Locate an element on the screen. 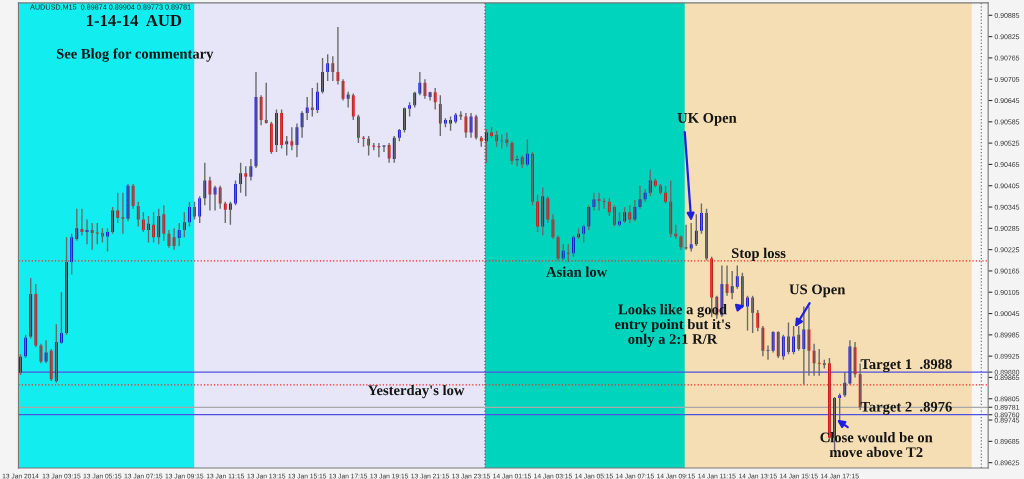  ref-line-label: Stop loss is located at coordinates (758, 254).